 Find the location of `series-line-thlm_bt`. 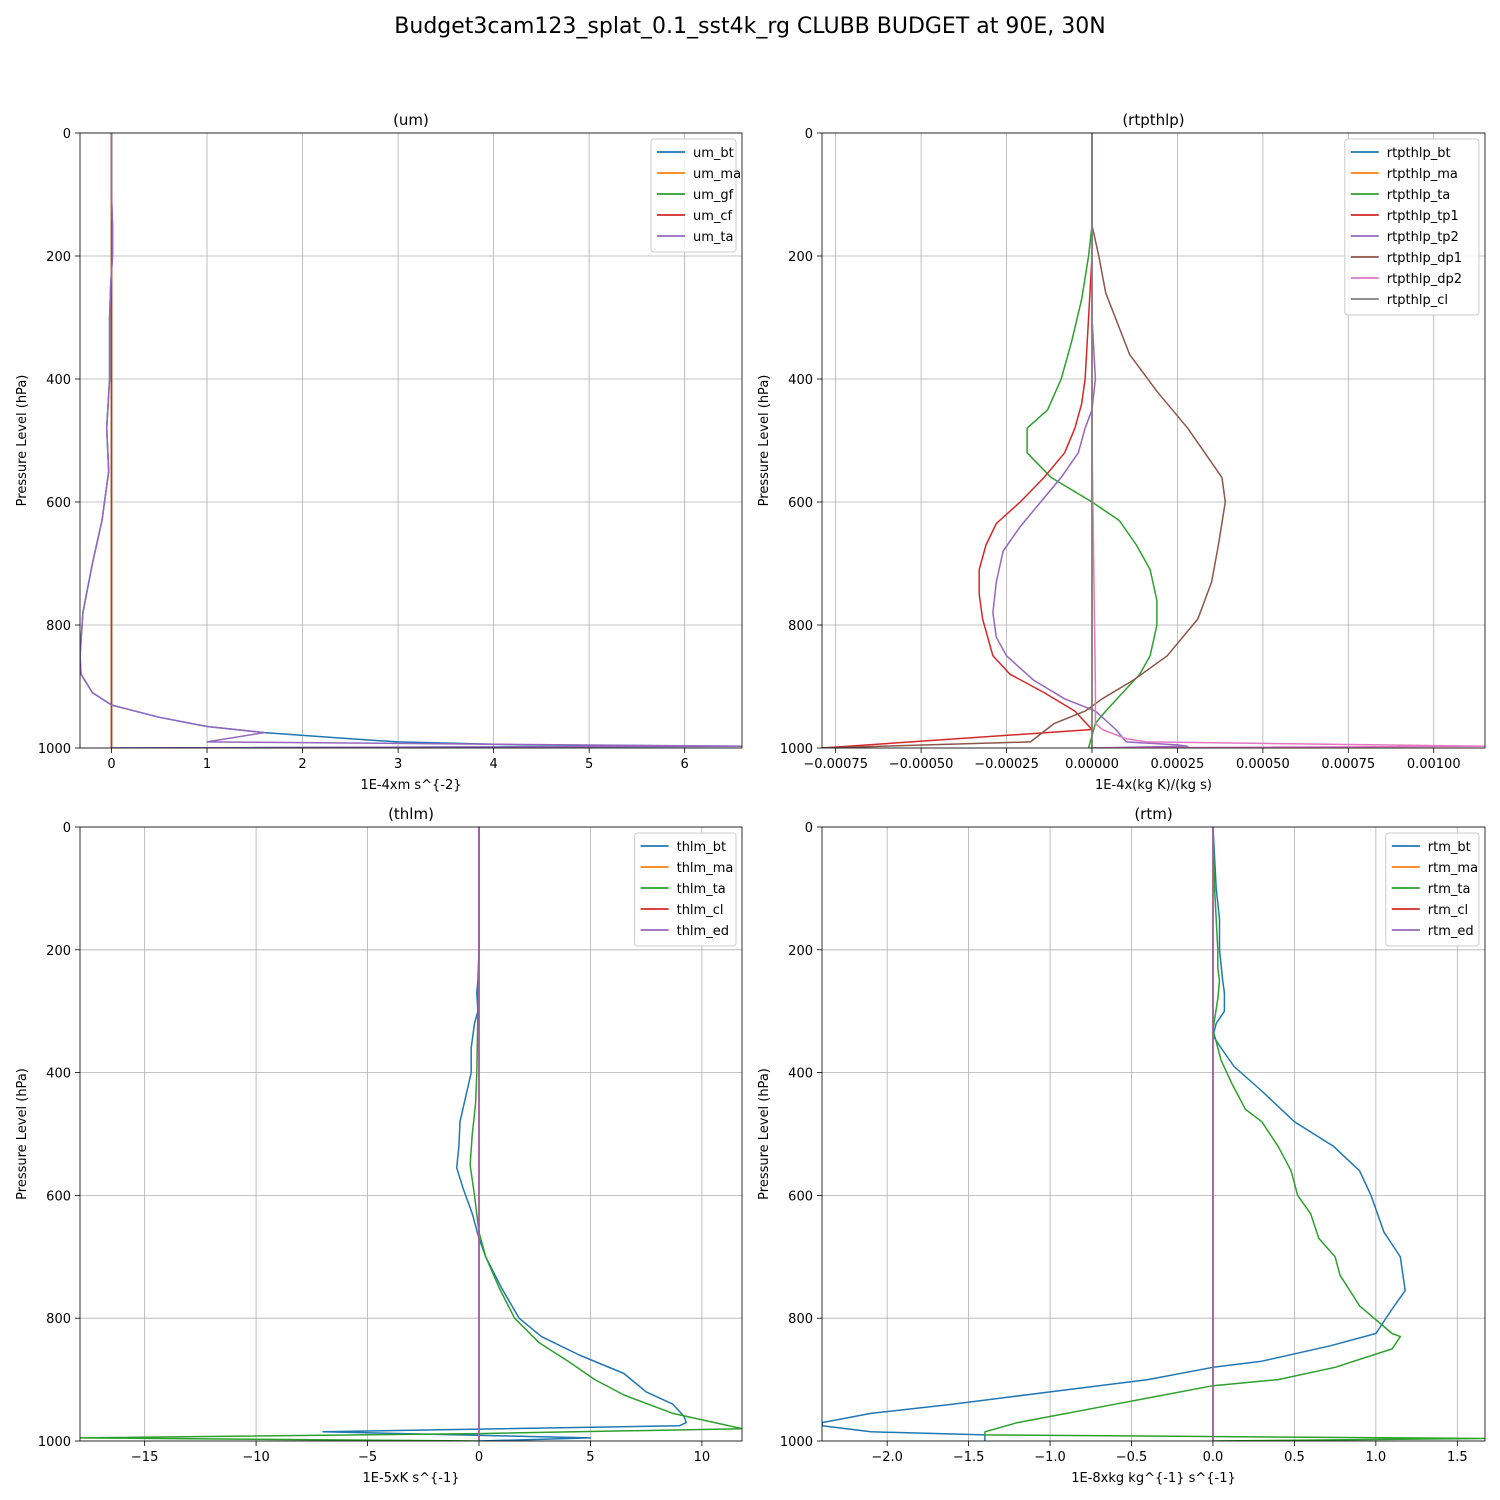

series-line-thlm_bt is located at coordinates (505, 1134).